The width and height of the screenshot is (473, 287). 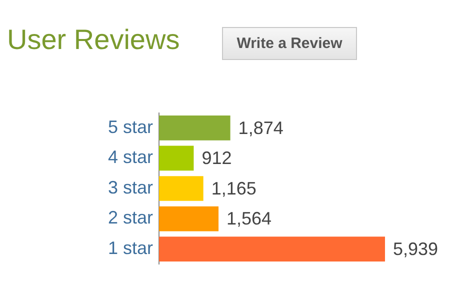 I want to click on y-tick-label: 2 star, so click(x=130, y=218).